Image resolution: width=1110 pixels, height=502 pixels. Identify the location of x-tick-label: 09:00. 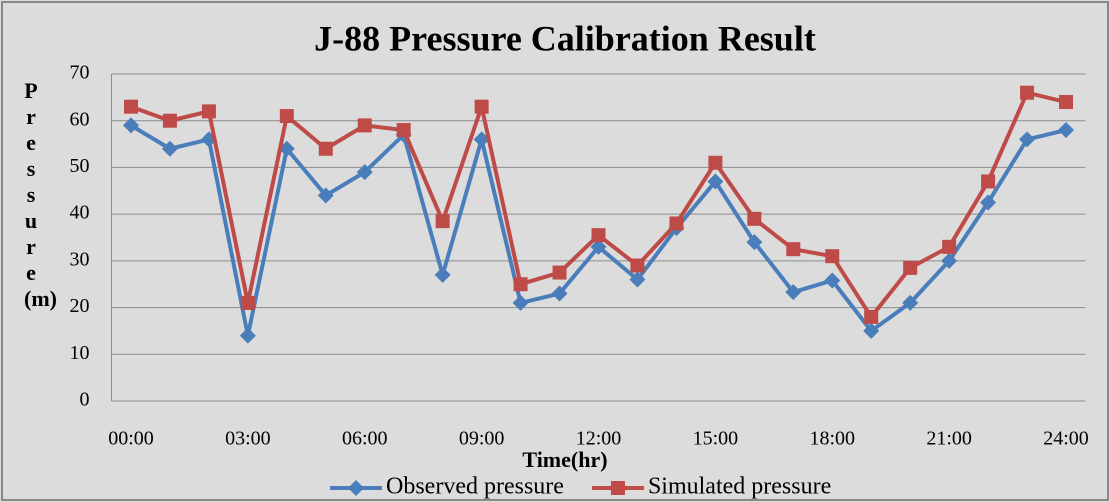
(482, 439).